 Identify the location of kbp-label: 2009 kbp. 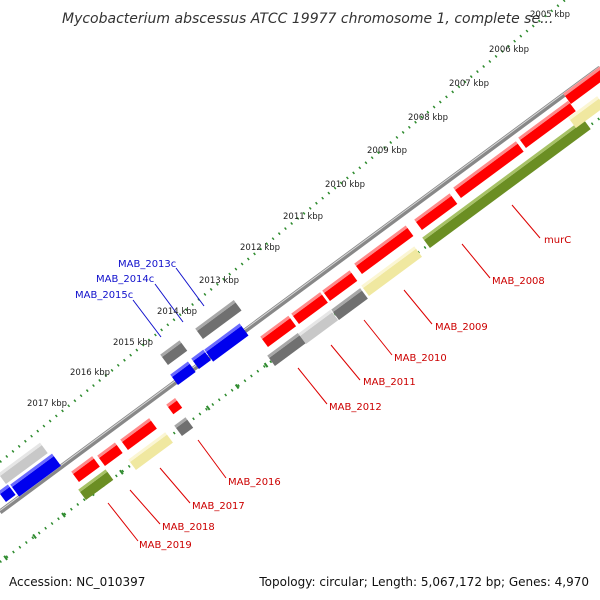
(387, 151).